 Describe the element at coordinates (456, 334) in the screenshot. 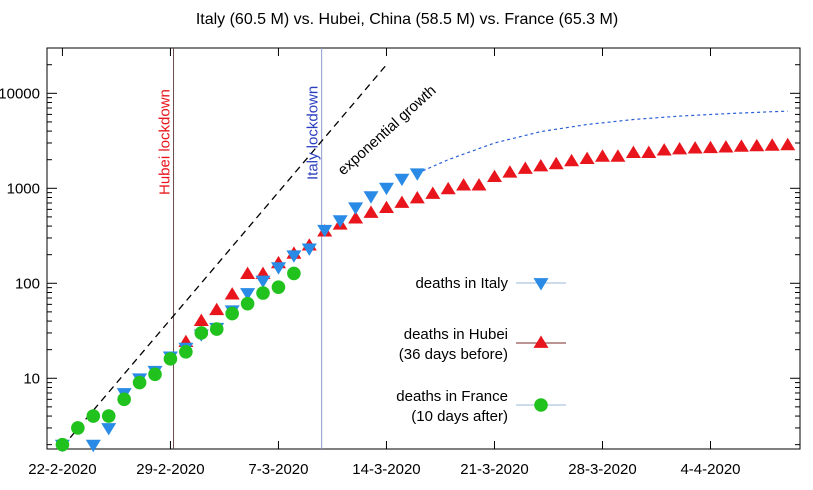

I see `legend-label: deaths in Hubei` at that location.